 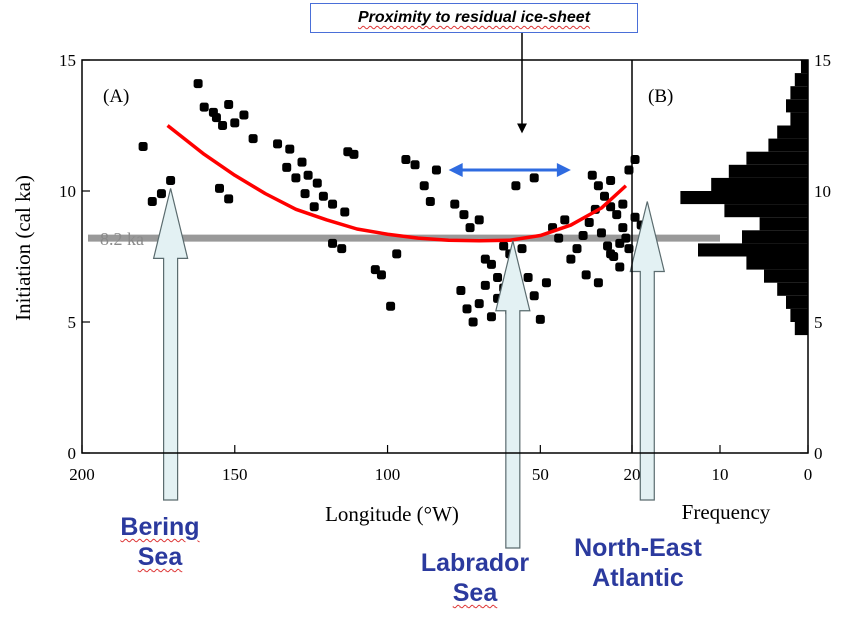 I want to click on y-tick-label-left: 15, so click(x=67, y=60).